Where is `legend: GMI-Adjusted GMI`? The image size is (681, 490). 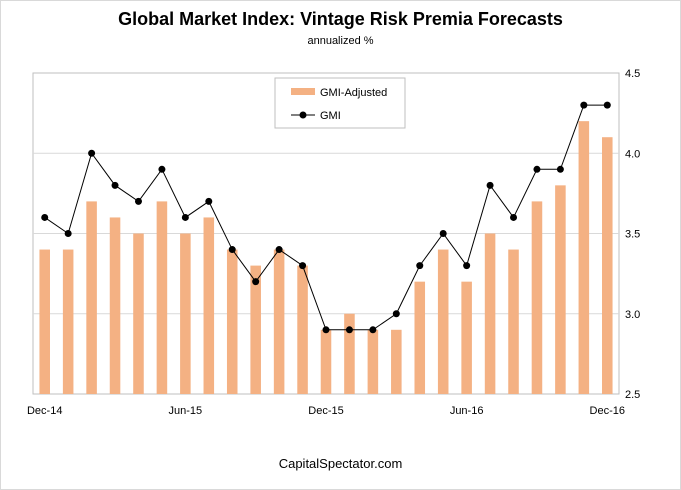 legend: GMI-Adjusted GMI is located at coordinates (340, 103).